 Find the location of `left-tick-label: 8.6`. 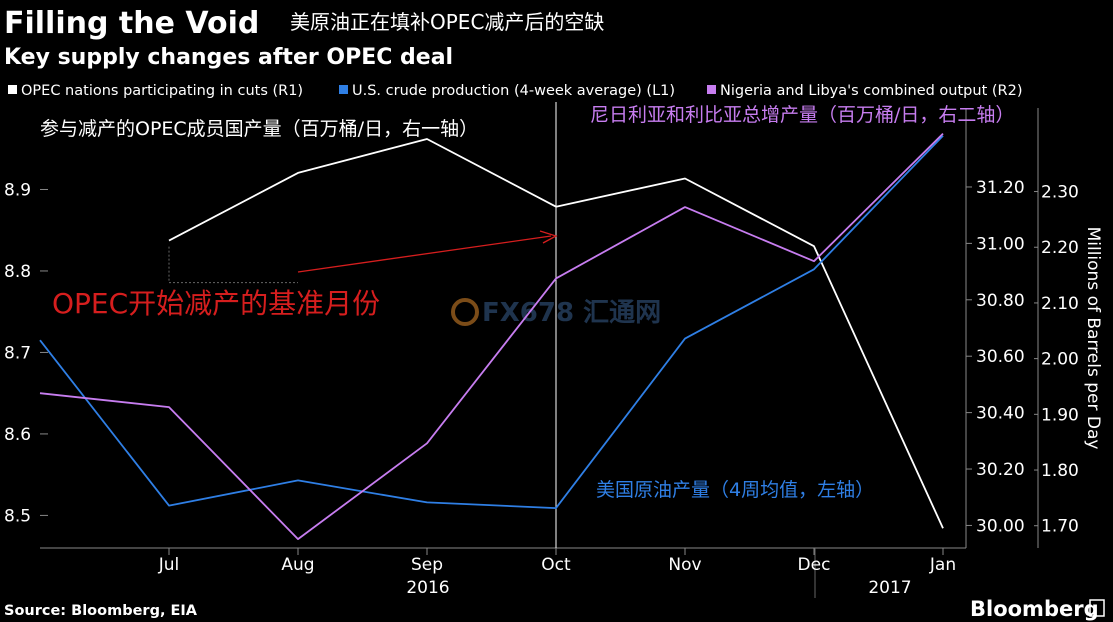

left-tick-label: 8.6 is located at coordinates (17, 435).